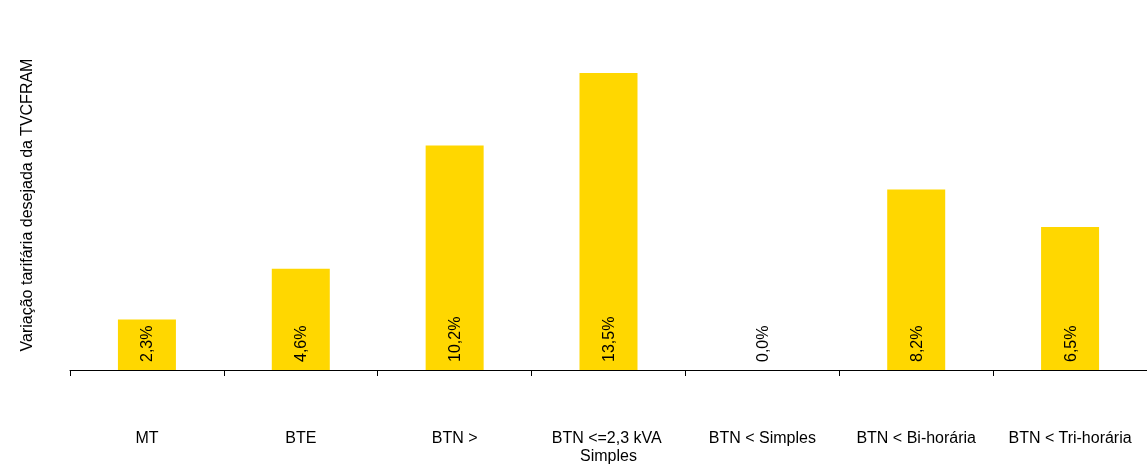 This screenshot has width=1147, height=472. What do you see at coordinates (916, 343) in the screenshot?
I see `data-label: 8,2%` at bounding box center [916, 343].